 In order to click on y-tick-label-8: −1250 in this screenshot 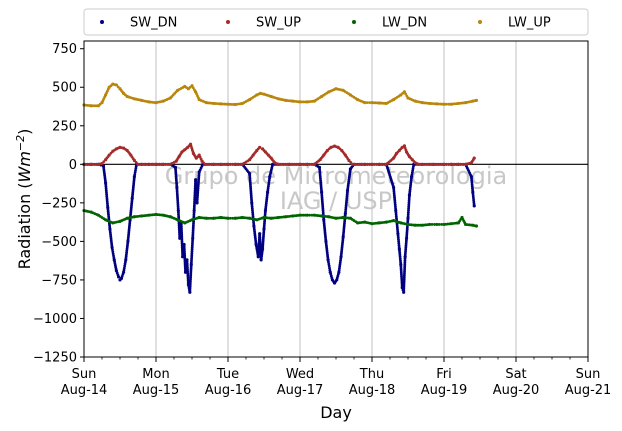, I will do `click(55, 358)`.